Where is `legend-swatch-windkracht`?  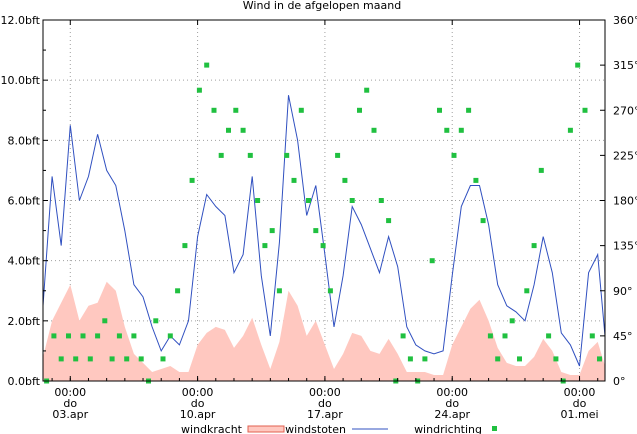 legend-swatch-windkracht is located at coordinates (266, 429).